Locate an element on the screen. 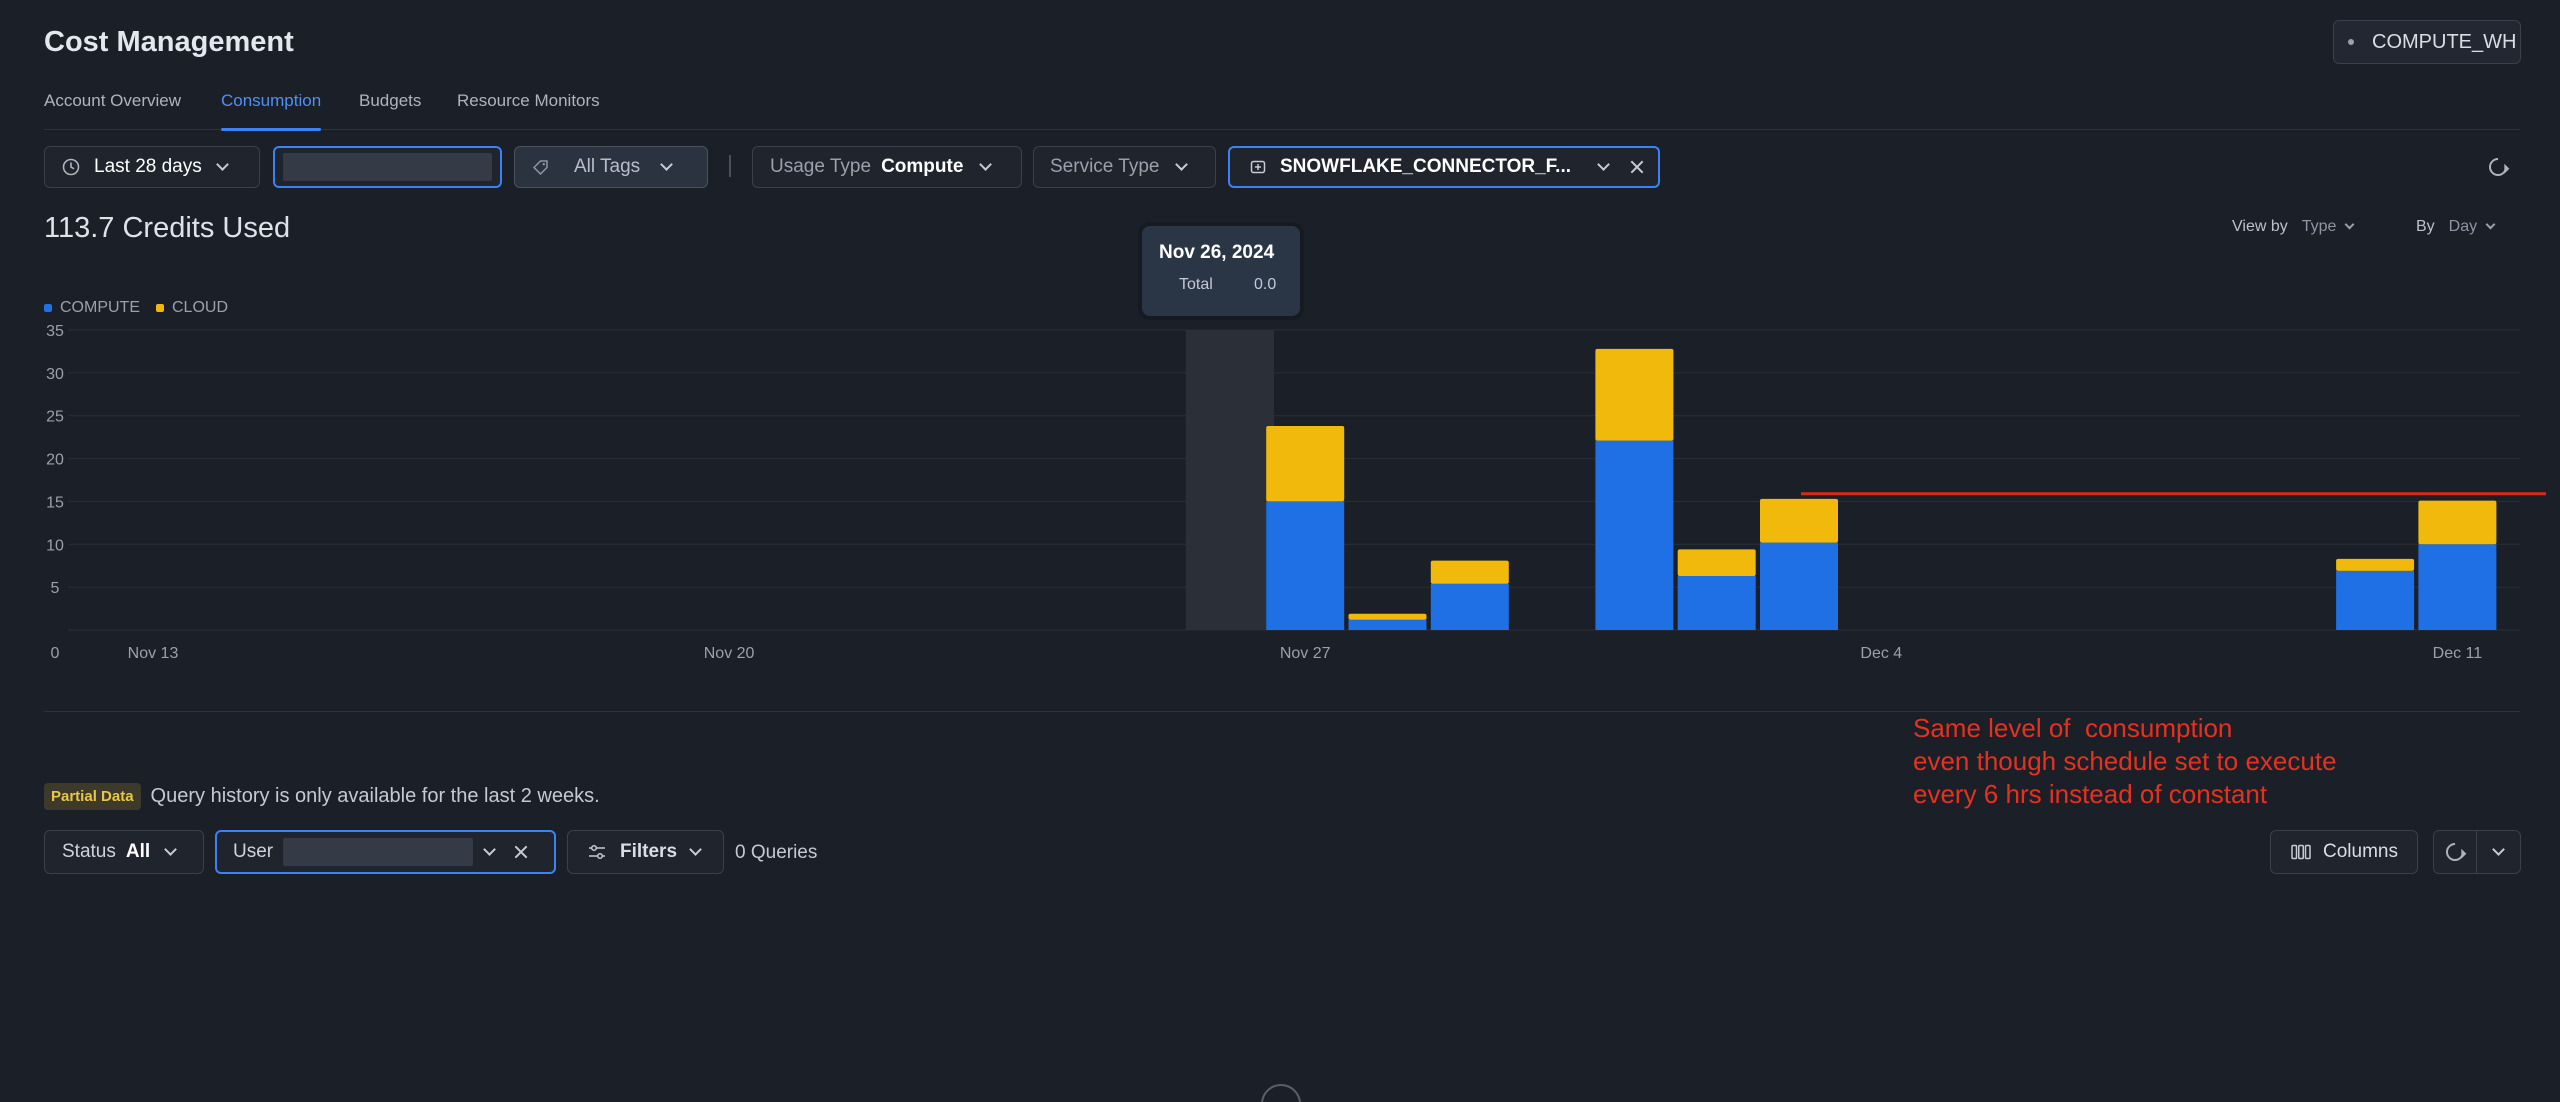  filter-separator is located at coordinates (730, 166).